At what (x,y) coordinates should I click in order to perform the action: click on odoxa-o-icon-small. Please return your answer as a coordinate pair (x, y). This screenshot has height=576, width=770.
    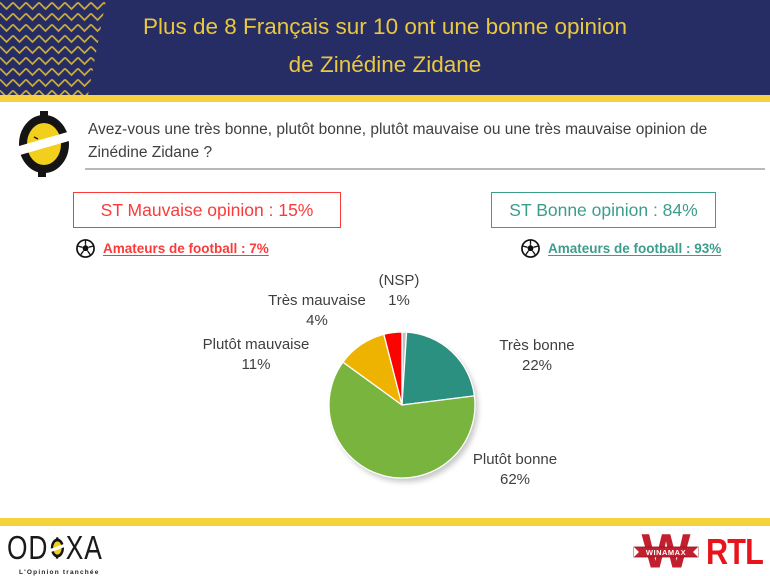
    Looking at the image, I should click on (57, 548).